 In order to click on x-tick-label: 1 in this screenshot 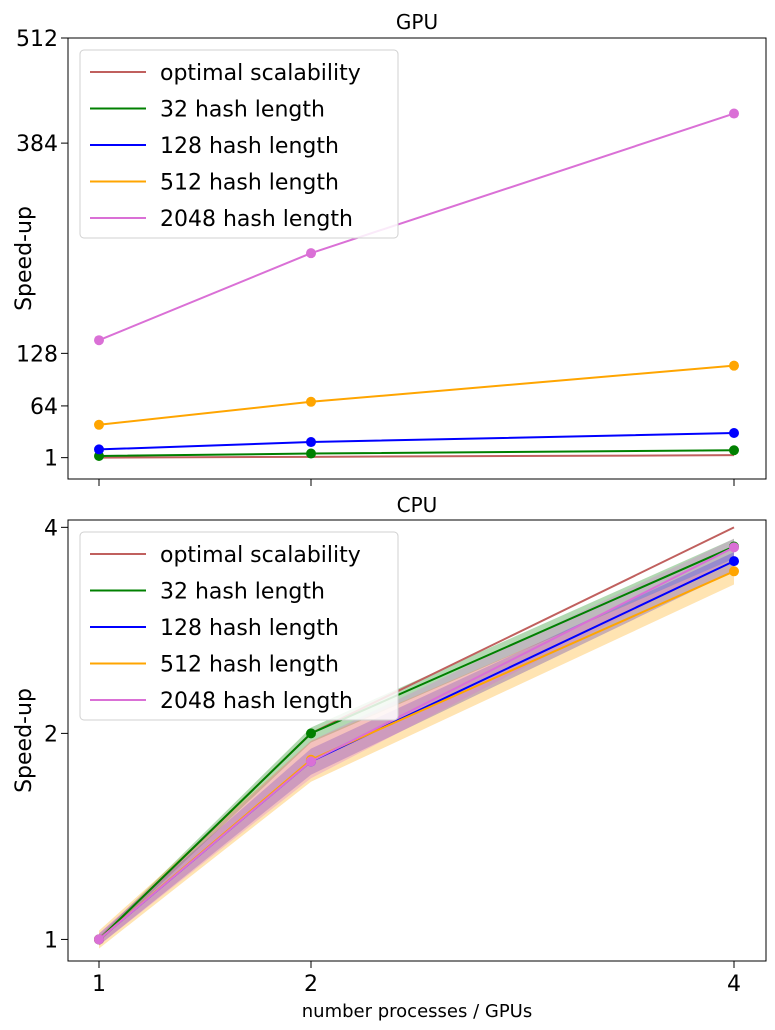, I will do `click(99, 984)`.